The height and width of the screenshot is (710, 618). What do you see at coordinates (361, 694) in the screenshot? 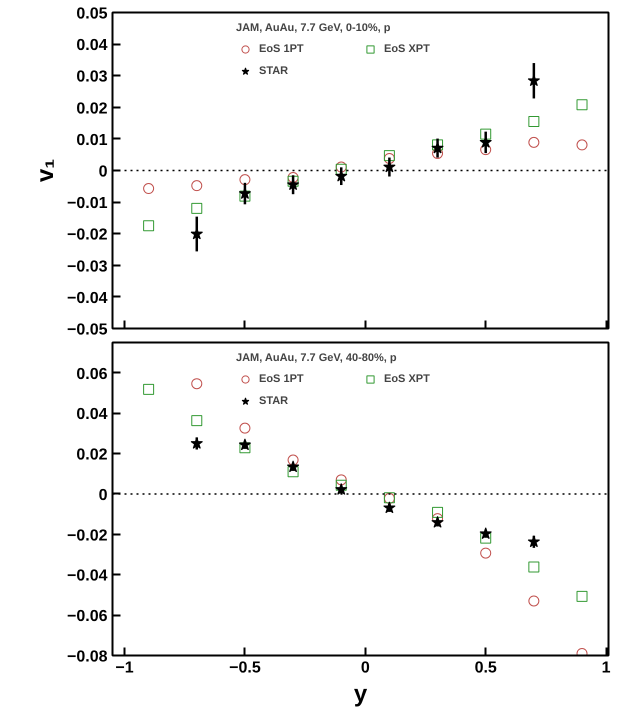
I see `x-axis-title: y` at bounding box center [361, 694].